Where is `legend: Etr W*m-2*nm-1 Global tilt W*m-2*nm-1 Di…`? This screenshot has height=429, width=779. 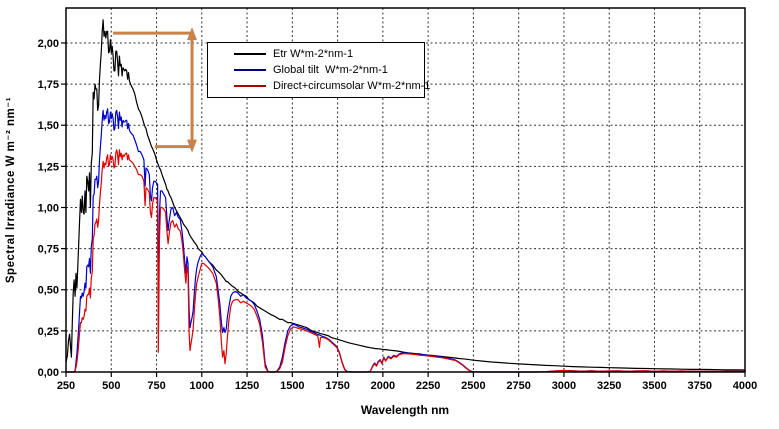
legend: Etr W*m-2*nm-1 Global tilt W*m-2*nm-1 Di… is located at coordinates (318, 70).